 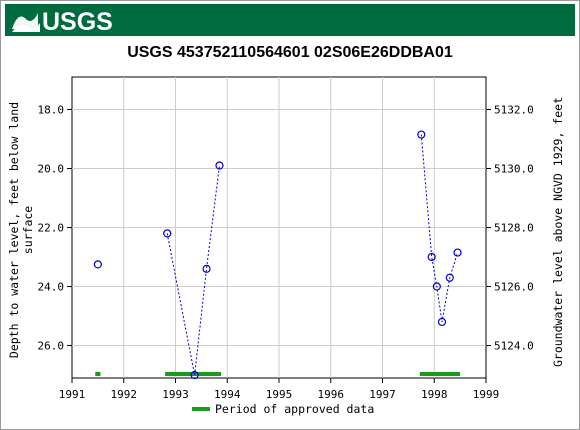 What do you see at coordinates (77, 21) in the screenshot?
I see `usgs-logo-text: USGS` at bounding box center [77, 21].